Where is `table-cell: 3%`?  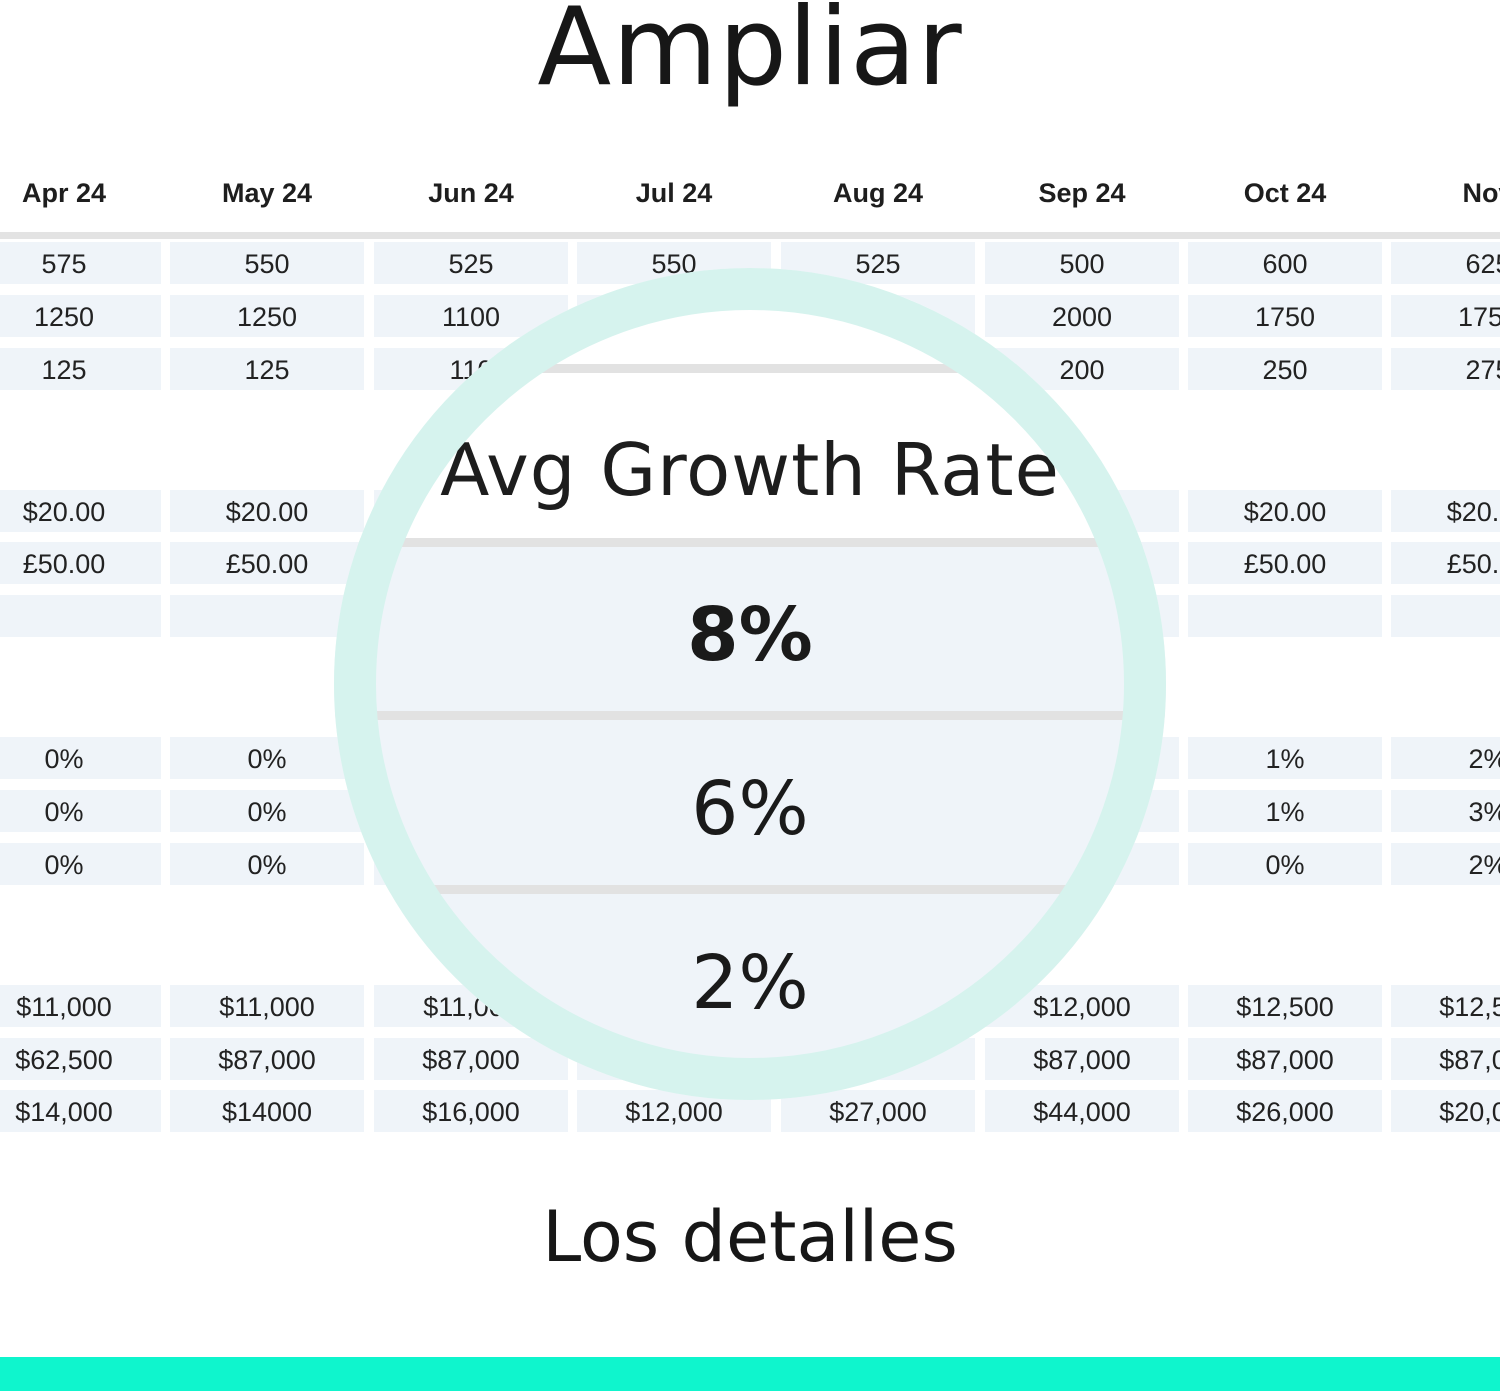 table-cell: 3% is located at coordinates (1445, 811).